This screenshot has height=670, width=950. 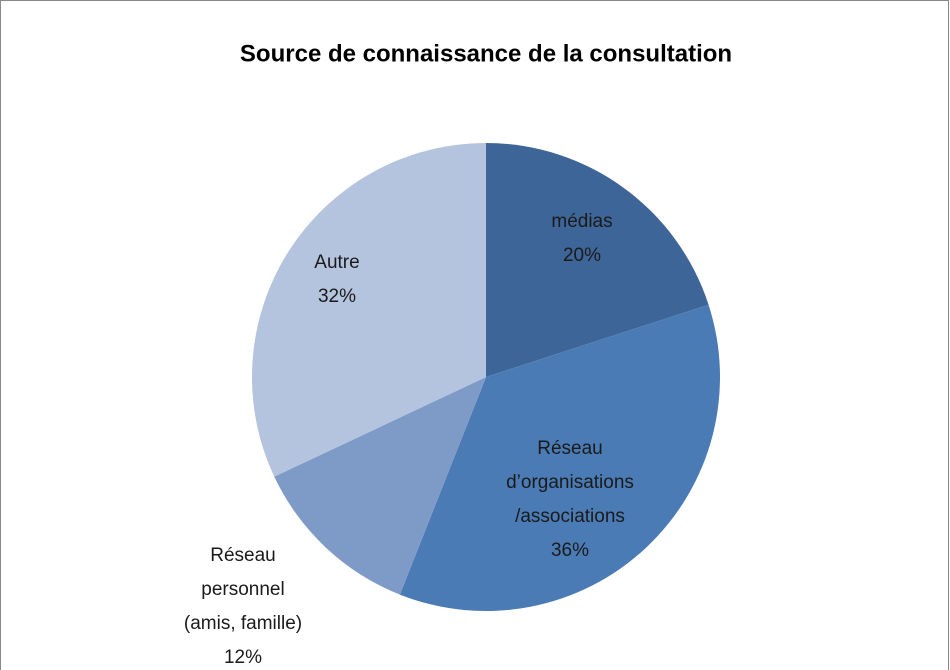 I want to click on slice-label: Réseau personnel (amis, famille) 12%, so click(x=243, y=604).